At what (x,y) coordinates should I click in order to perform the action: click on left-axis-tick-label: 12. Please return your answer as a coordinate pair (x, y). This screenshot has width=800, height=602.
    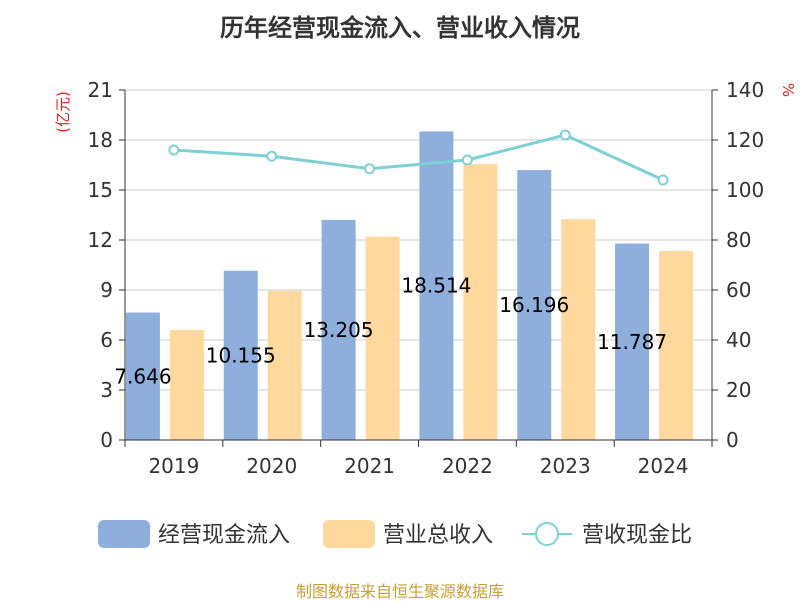
    Looking at the image, I should click on (100, 240).